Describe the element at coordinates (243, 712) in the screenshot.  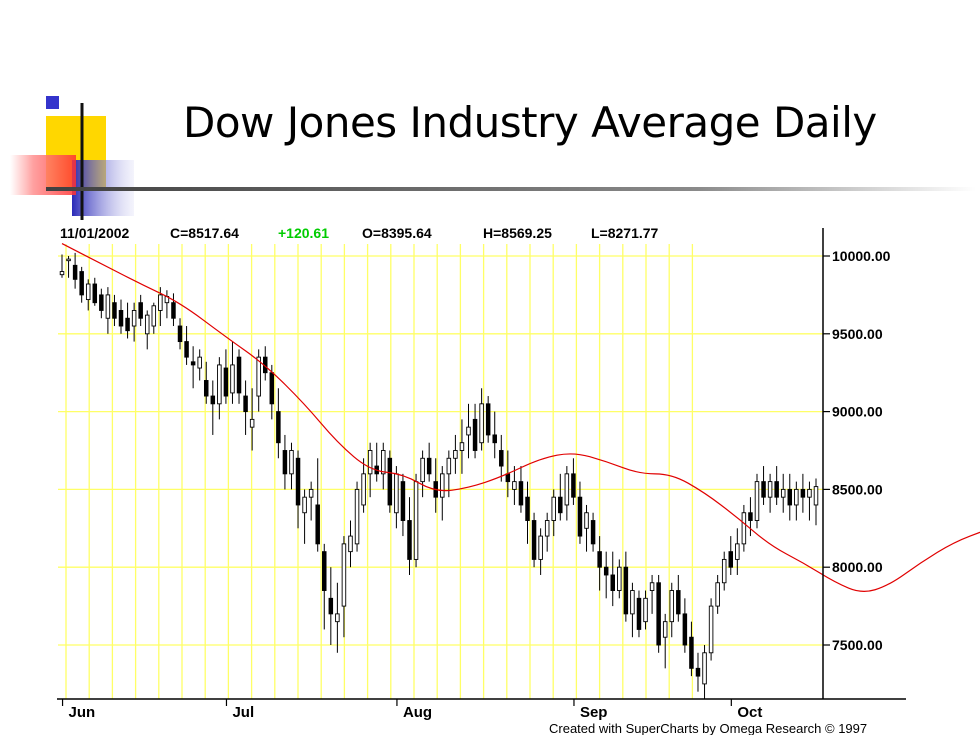
I see `x-month-label: Jul` at that location.